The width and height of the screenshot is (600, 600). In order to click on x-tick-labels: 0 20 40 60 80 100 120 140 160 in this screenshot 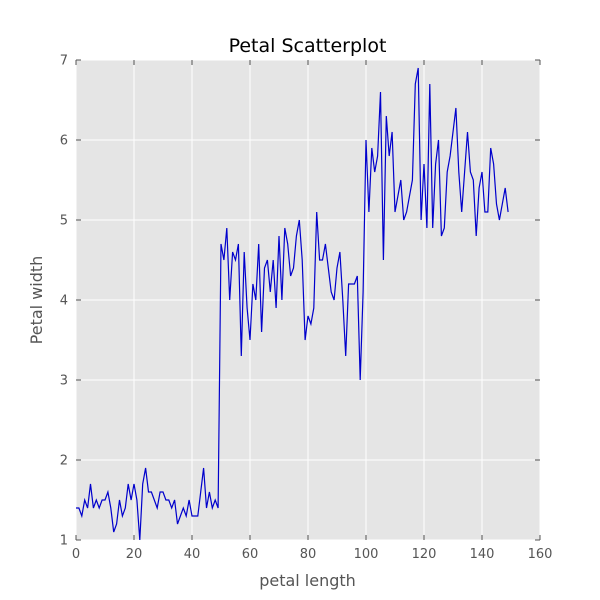, I will do `click(312, 554)`.